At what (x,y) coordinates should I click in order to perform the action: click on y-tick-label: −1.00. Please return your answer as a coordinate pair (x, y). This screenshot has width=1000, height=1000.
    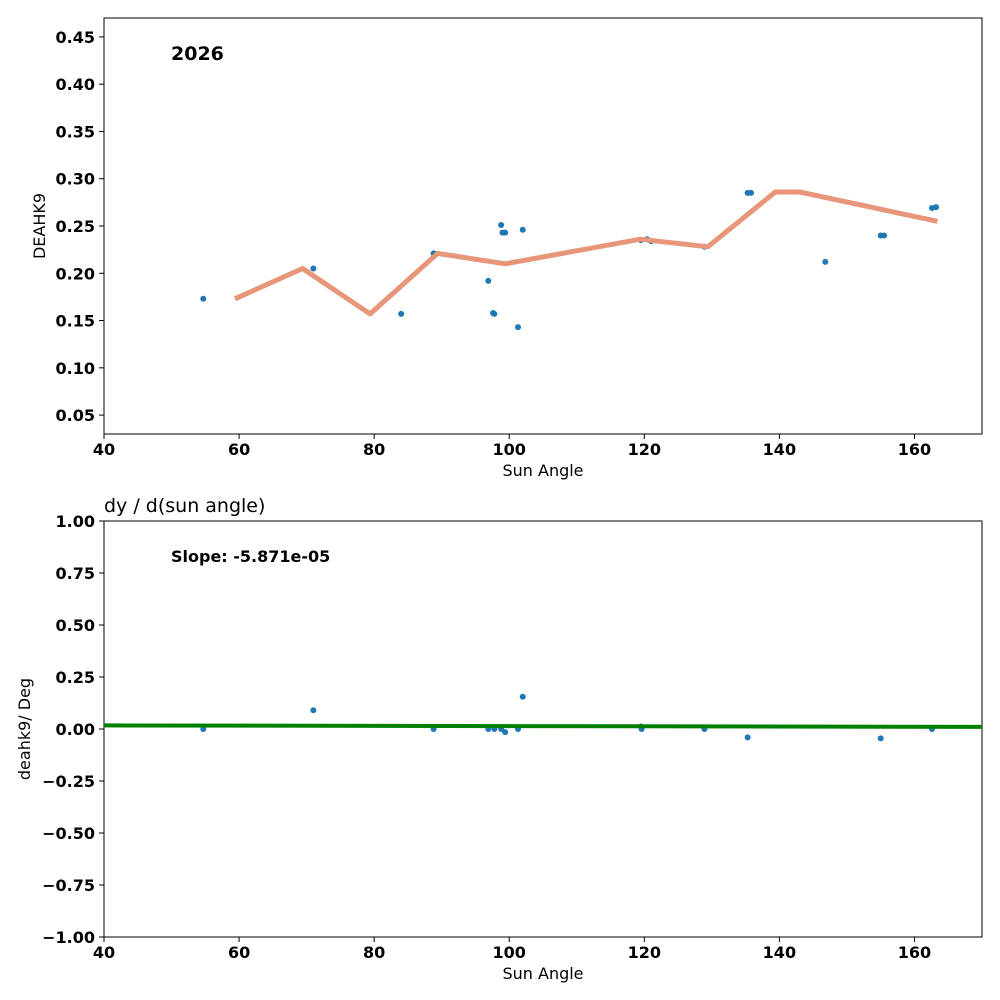
    Looking at the image, I should click on (68, 937).